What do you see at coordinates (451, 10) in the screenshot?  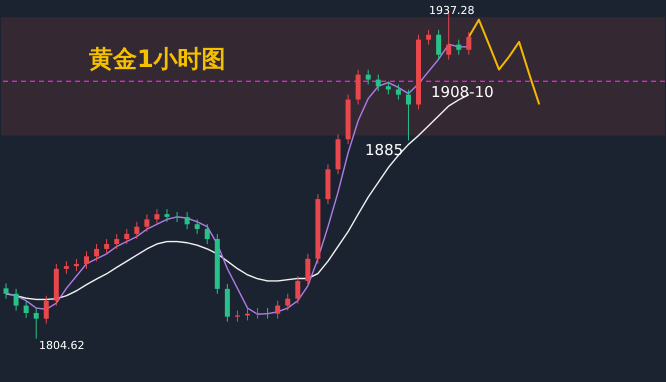 I see `annotation: 1937.28` at bounding box center [451, 10].